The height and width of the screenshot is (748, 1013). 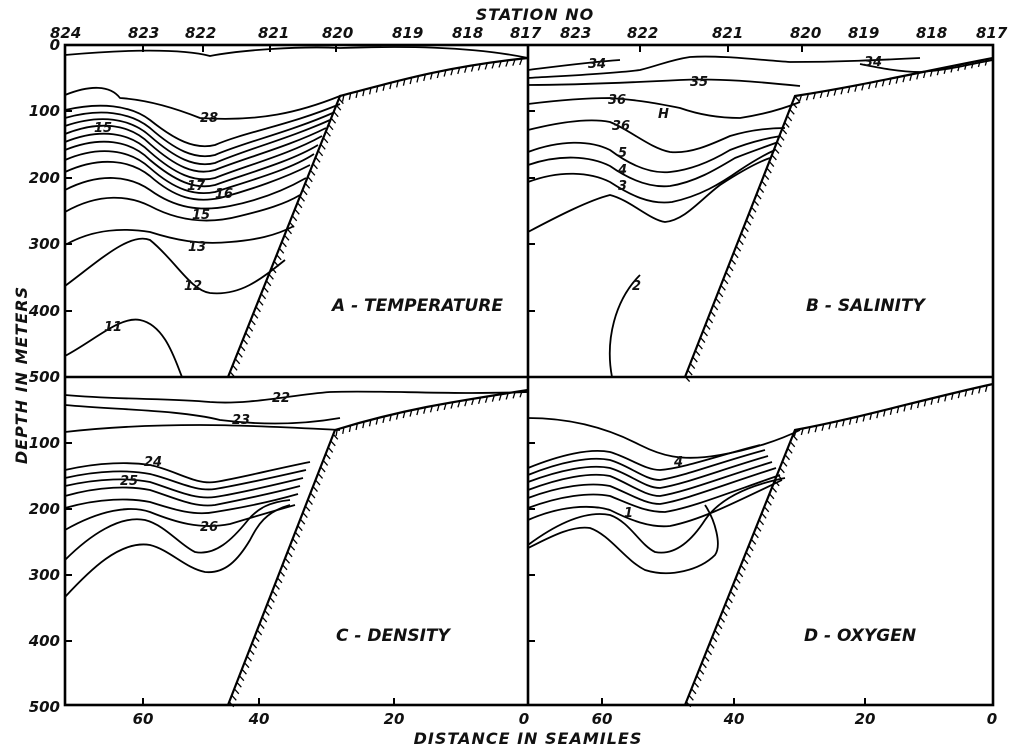 I want to click on contour-label-26: 26, so click(x=209, y=527).